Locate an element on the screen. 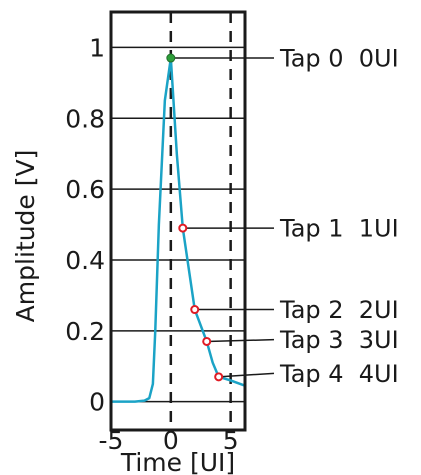 This screenshot has width=421, height=475. tap-label-4: Tap 4 4UI is located at coordinates (339, 374).